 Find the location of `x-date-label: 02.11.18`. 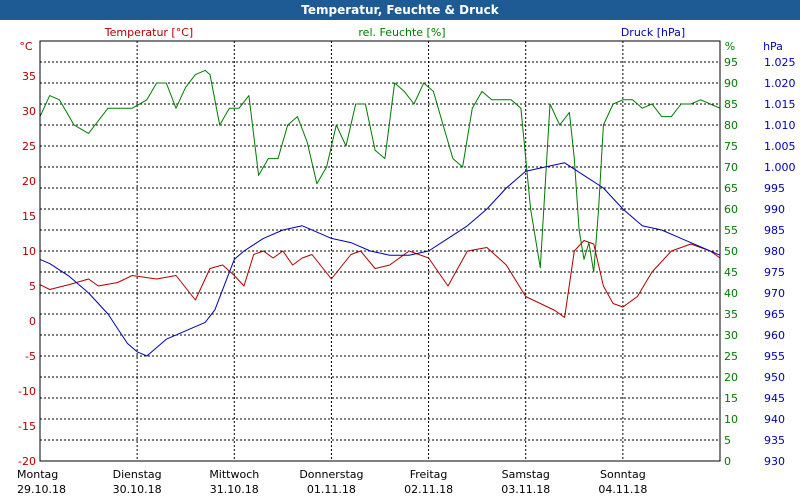

x-date-label: 02.11.18 is located at coordinates (428, 489).